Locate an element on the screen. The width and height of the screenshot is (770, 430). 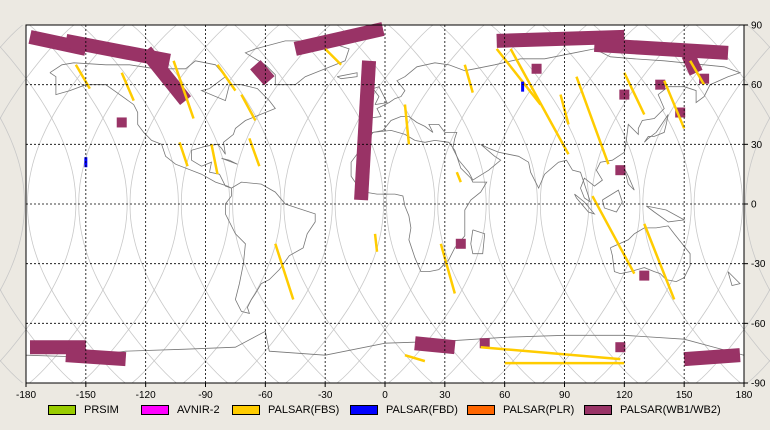
lat-tick-label: 90 is located at coordinates (757, 26).